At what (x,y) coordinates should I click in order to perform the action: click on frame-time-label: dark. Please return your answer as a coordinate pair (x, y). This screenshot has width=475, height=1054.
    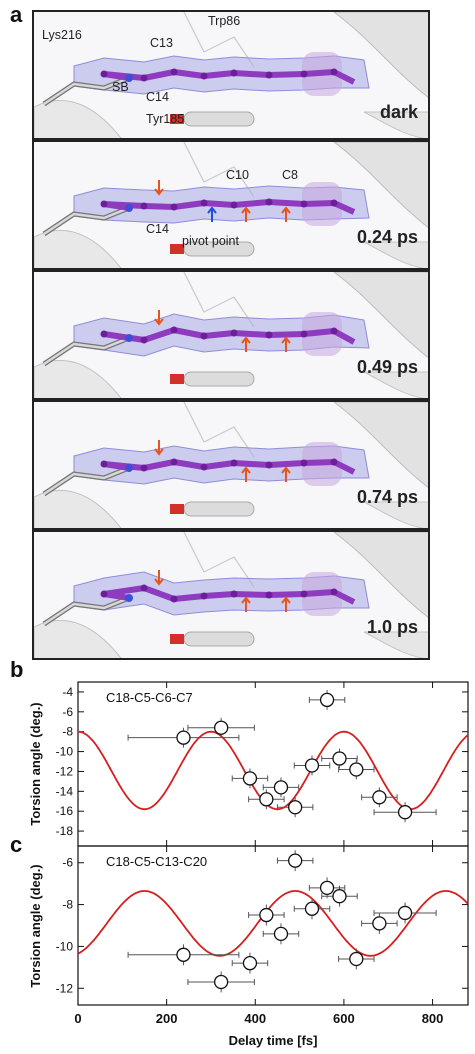
    Looking at the image, I should click on (398, 112).